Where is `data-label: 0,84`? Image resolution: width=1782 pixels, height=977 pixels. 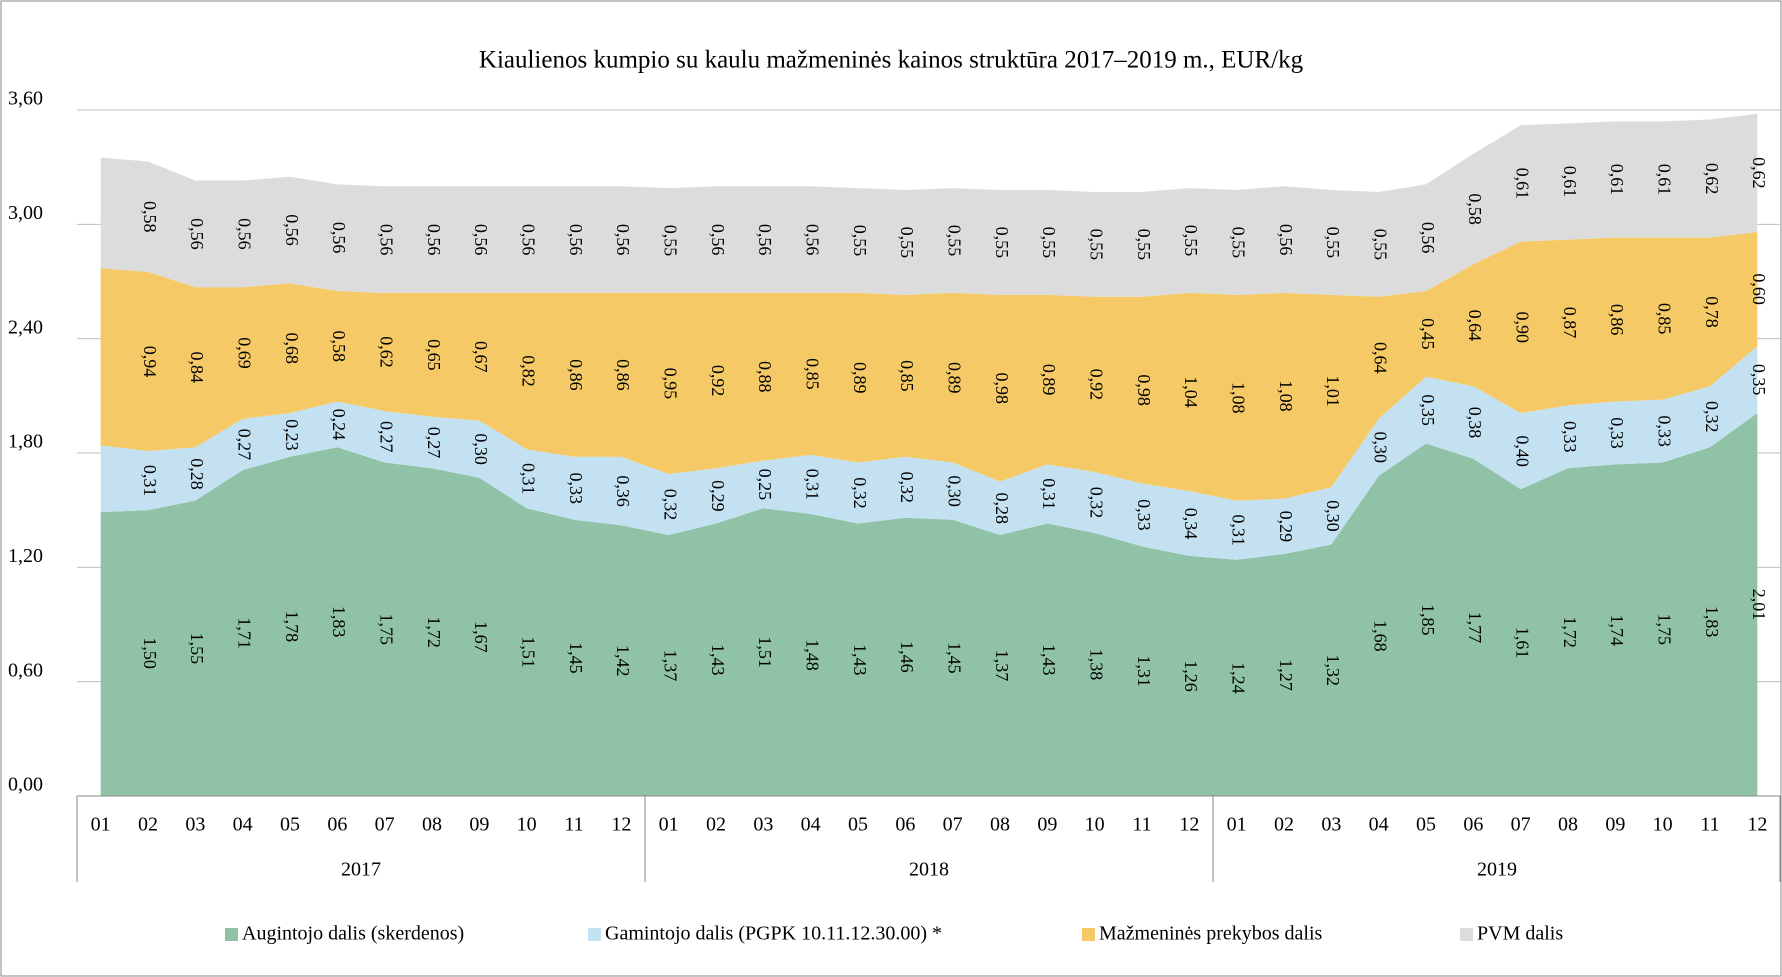 data-label: 0,84 is located at coordinates (197, 368).